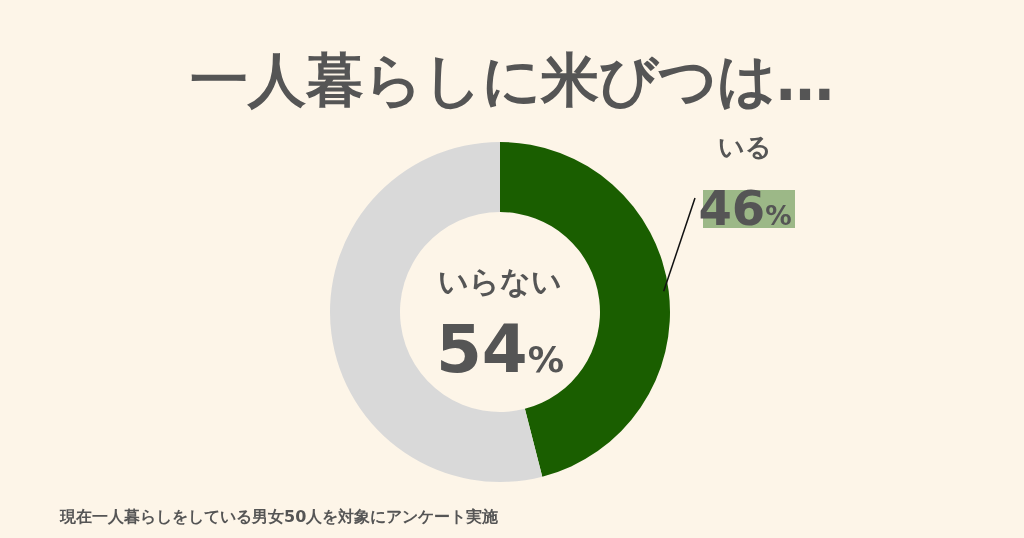 This screenshot has width=1024, height=538. Describe the element at coordinates (745, 147) in the screenshot. I see `slice-label: いる` at that location.